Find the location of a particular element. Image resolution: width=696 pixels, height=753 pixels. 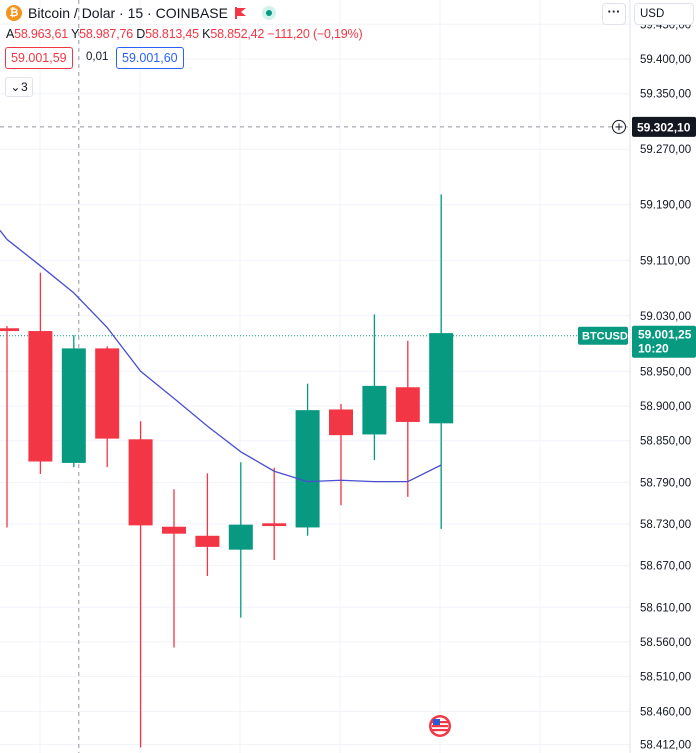

y-tick-label: 59.400,00 is located at coordinates (665, 60).